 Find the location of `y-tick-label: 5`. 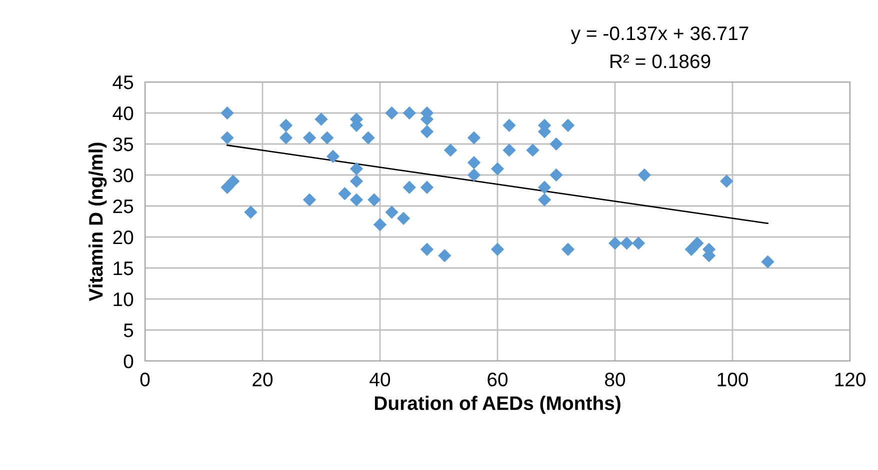

y-tick-label: 5 is located at coordinates (129, 331).